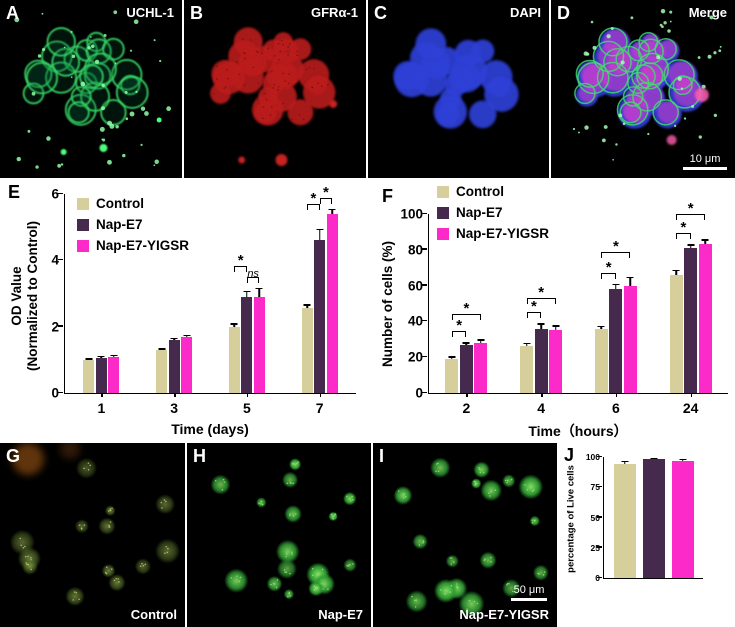 The height and width of the screenshot is (627, 735). What do you see at coordinates (503, 233) in the screenshot?
I see `legend-label: Nap-E7-YIGSR` at bounding box center [503, 233].